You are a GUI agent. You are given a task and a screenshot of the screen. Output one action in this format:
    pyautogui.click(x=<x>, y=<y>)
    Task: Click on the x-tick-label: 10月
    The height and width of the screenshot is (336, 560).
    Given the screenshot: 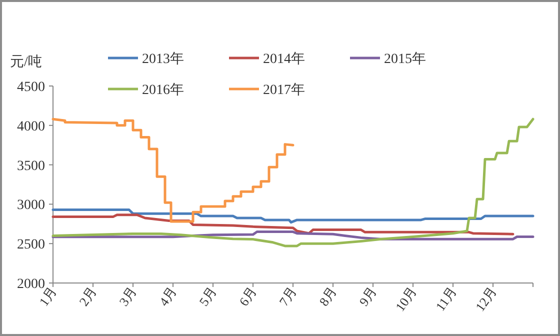 What is the action you would take?
    pyautogui.click(x=406, y=299)
    